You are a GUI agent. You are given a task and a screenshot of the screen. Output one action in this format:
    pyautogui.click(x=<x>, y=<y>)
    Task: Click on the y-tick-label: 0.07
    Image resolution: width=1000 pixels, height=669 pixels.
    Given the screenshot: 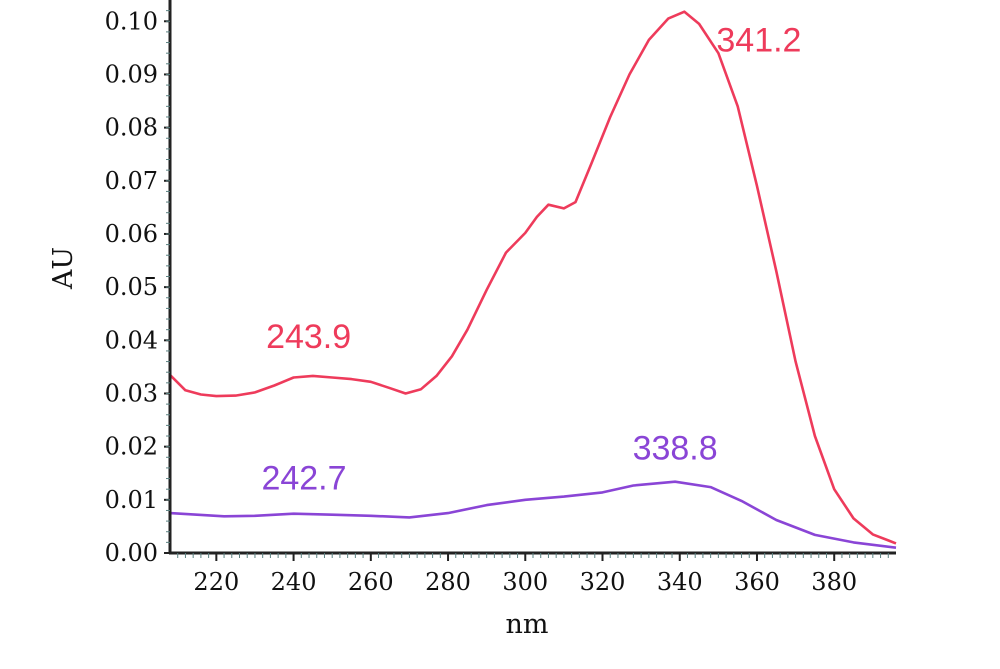 What is the action you would take?
    pyautogui.click(x=131, y=181)
    